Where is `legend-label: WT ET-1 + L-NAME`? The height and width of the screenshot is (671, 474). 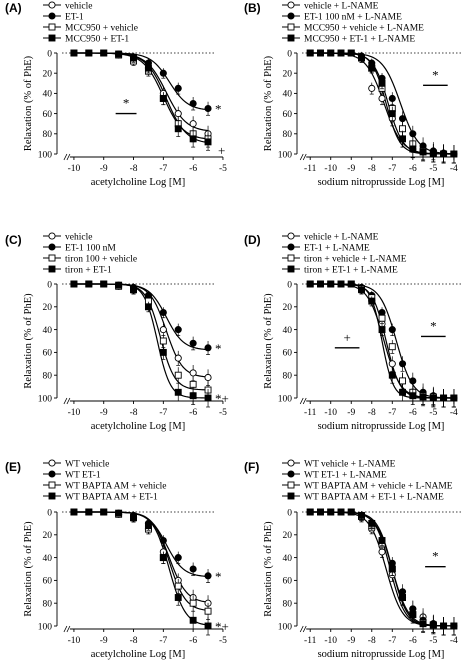 legend-label: WT ET-1 + L-NAME is located at coordinates (345, 475).